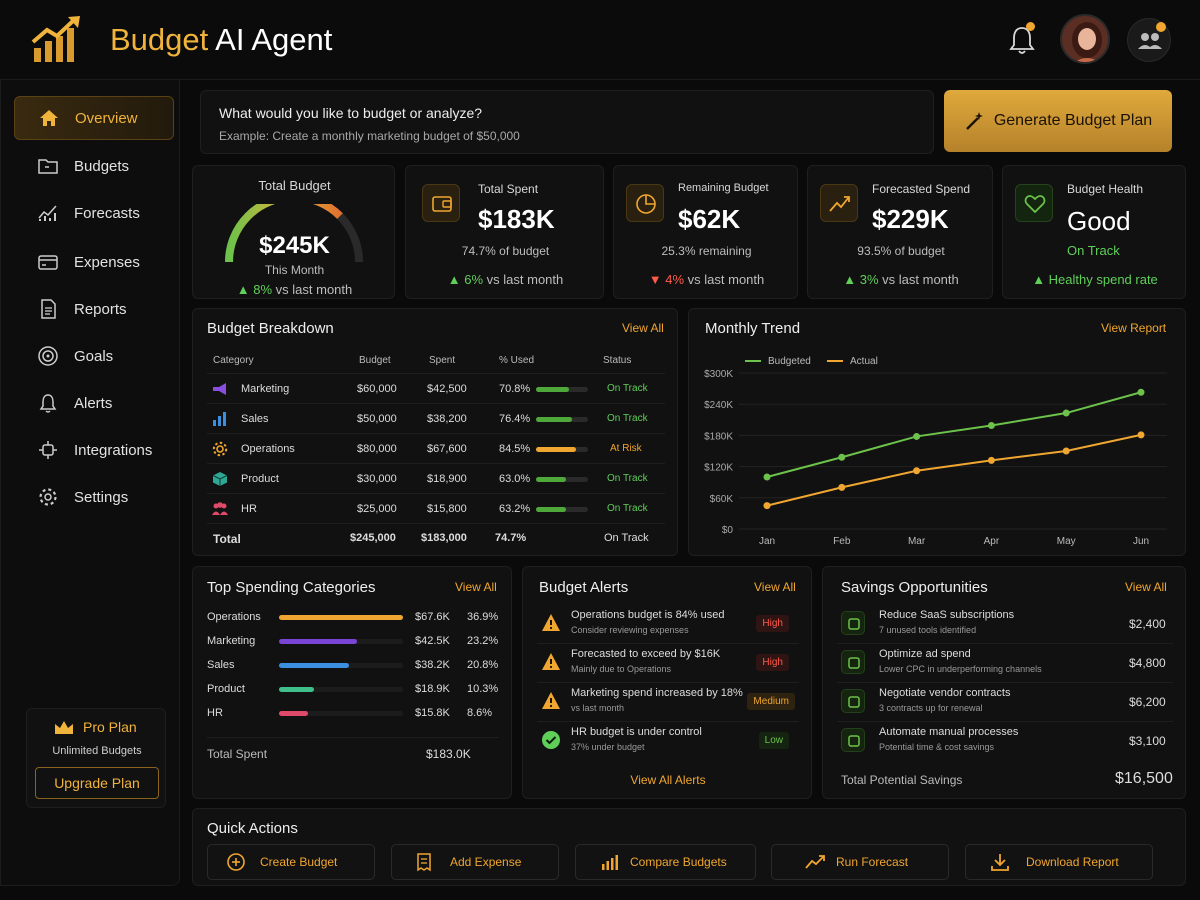 The image size is (1200, 900). I want to click on sidebar-item-settings: Settings, so click(94, 497).